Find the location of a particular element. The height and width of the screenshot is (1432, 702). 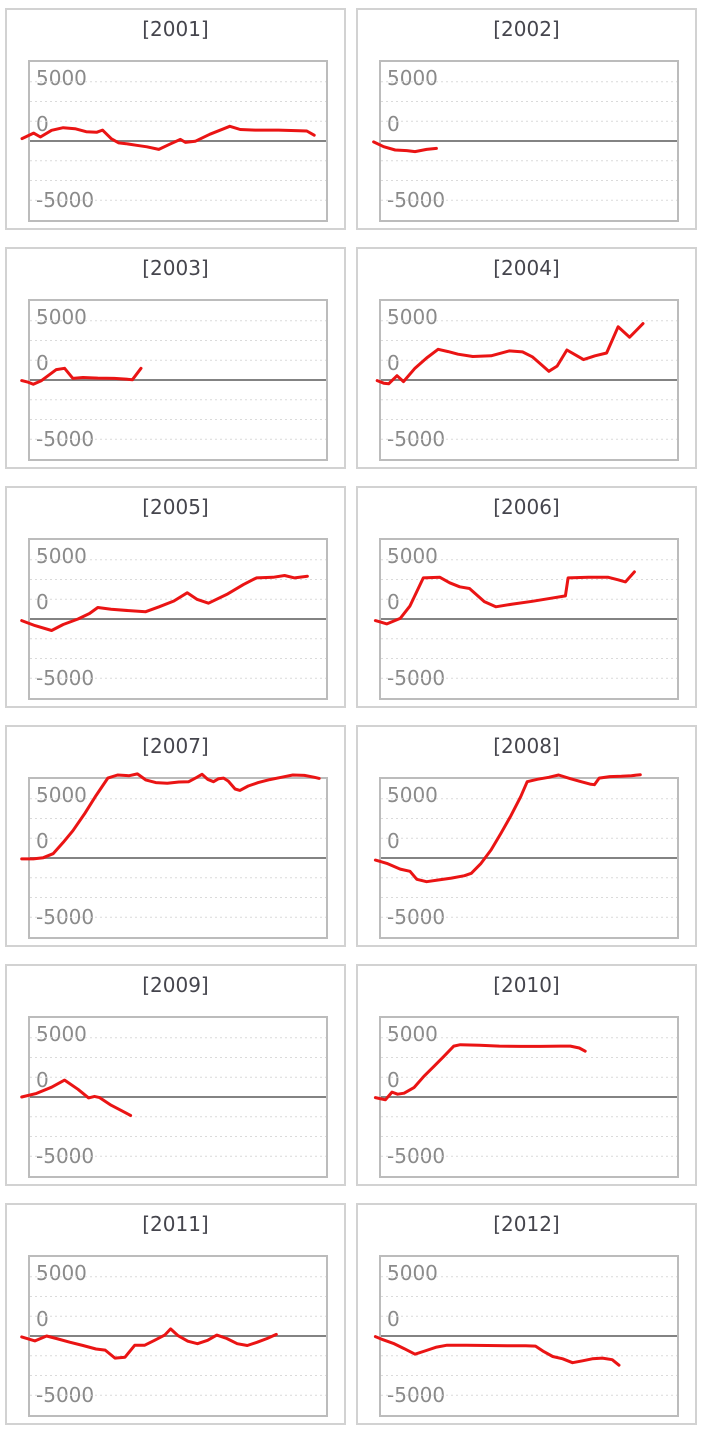

chart-title: [2002] is located at coordinates (526, 29).